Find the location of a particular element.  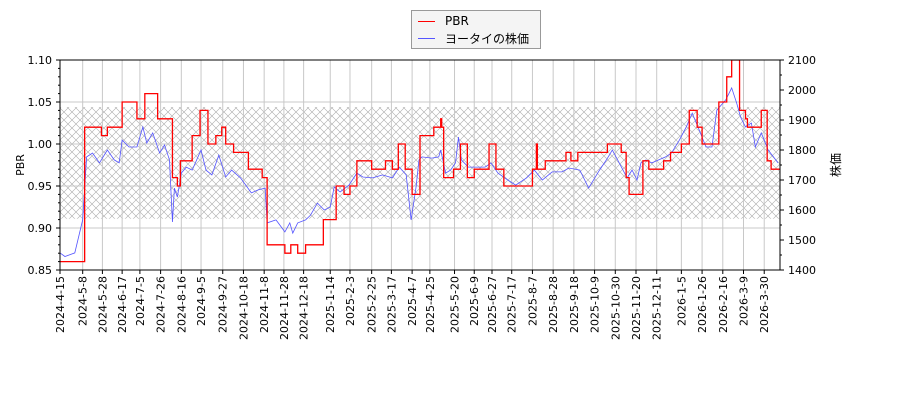

x-tick-label: 2025-4-25 is located at coordinates (430, 304).